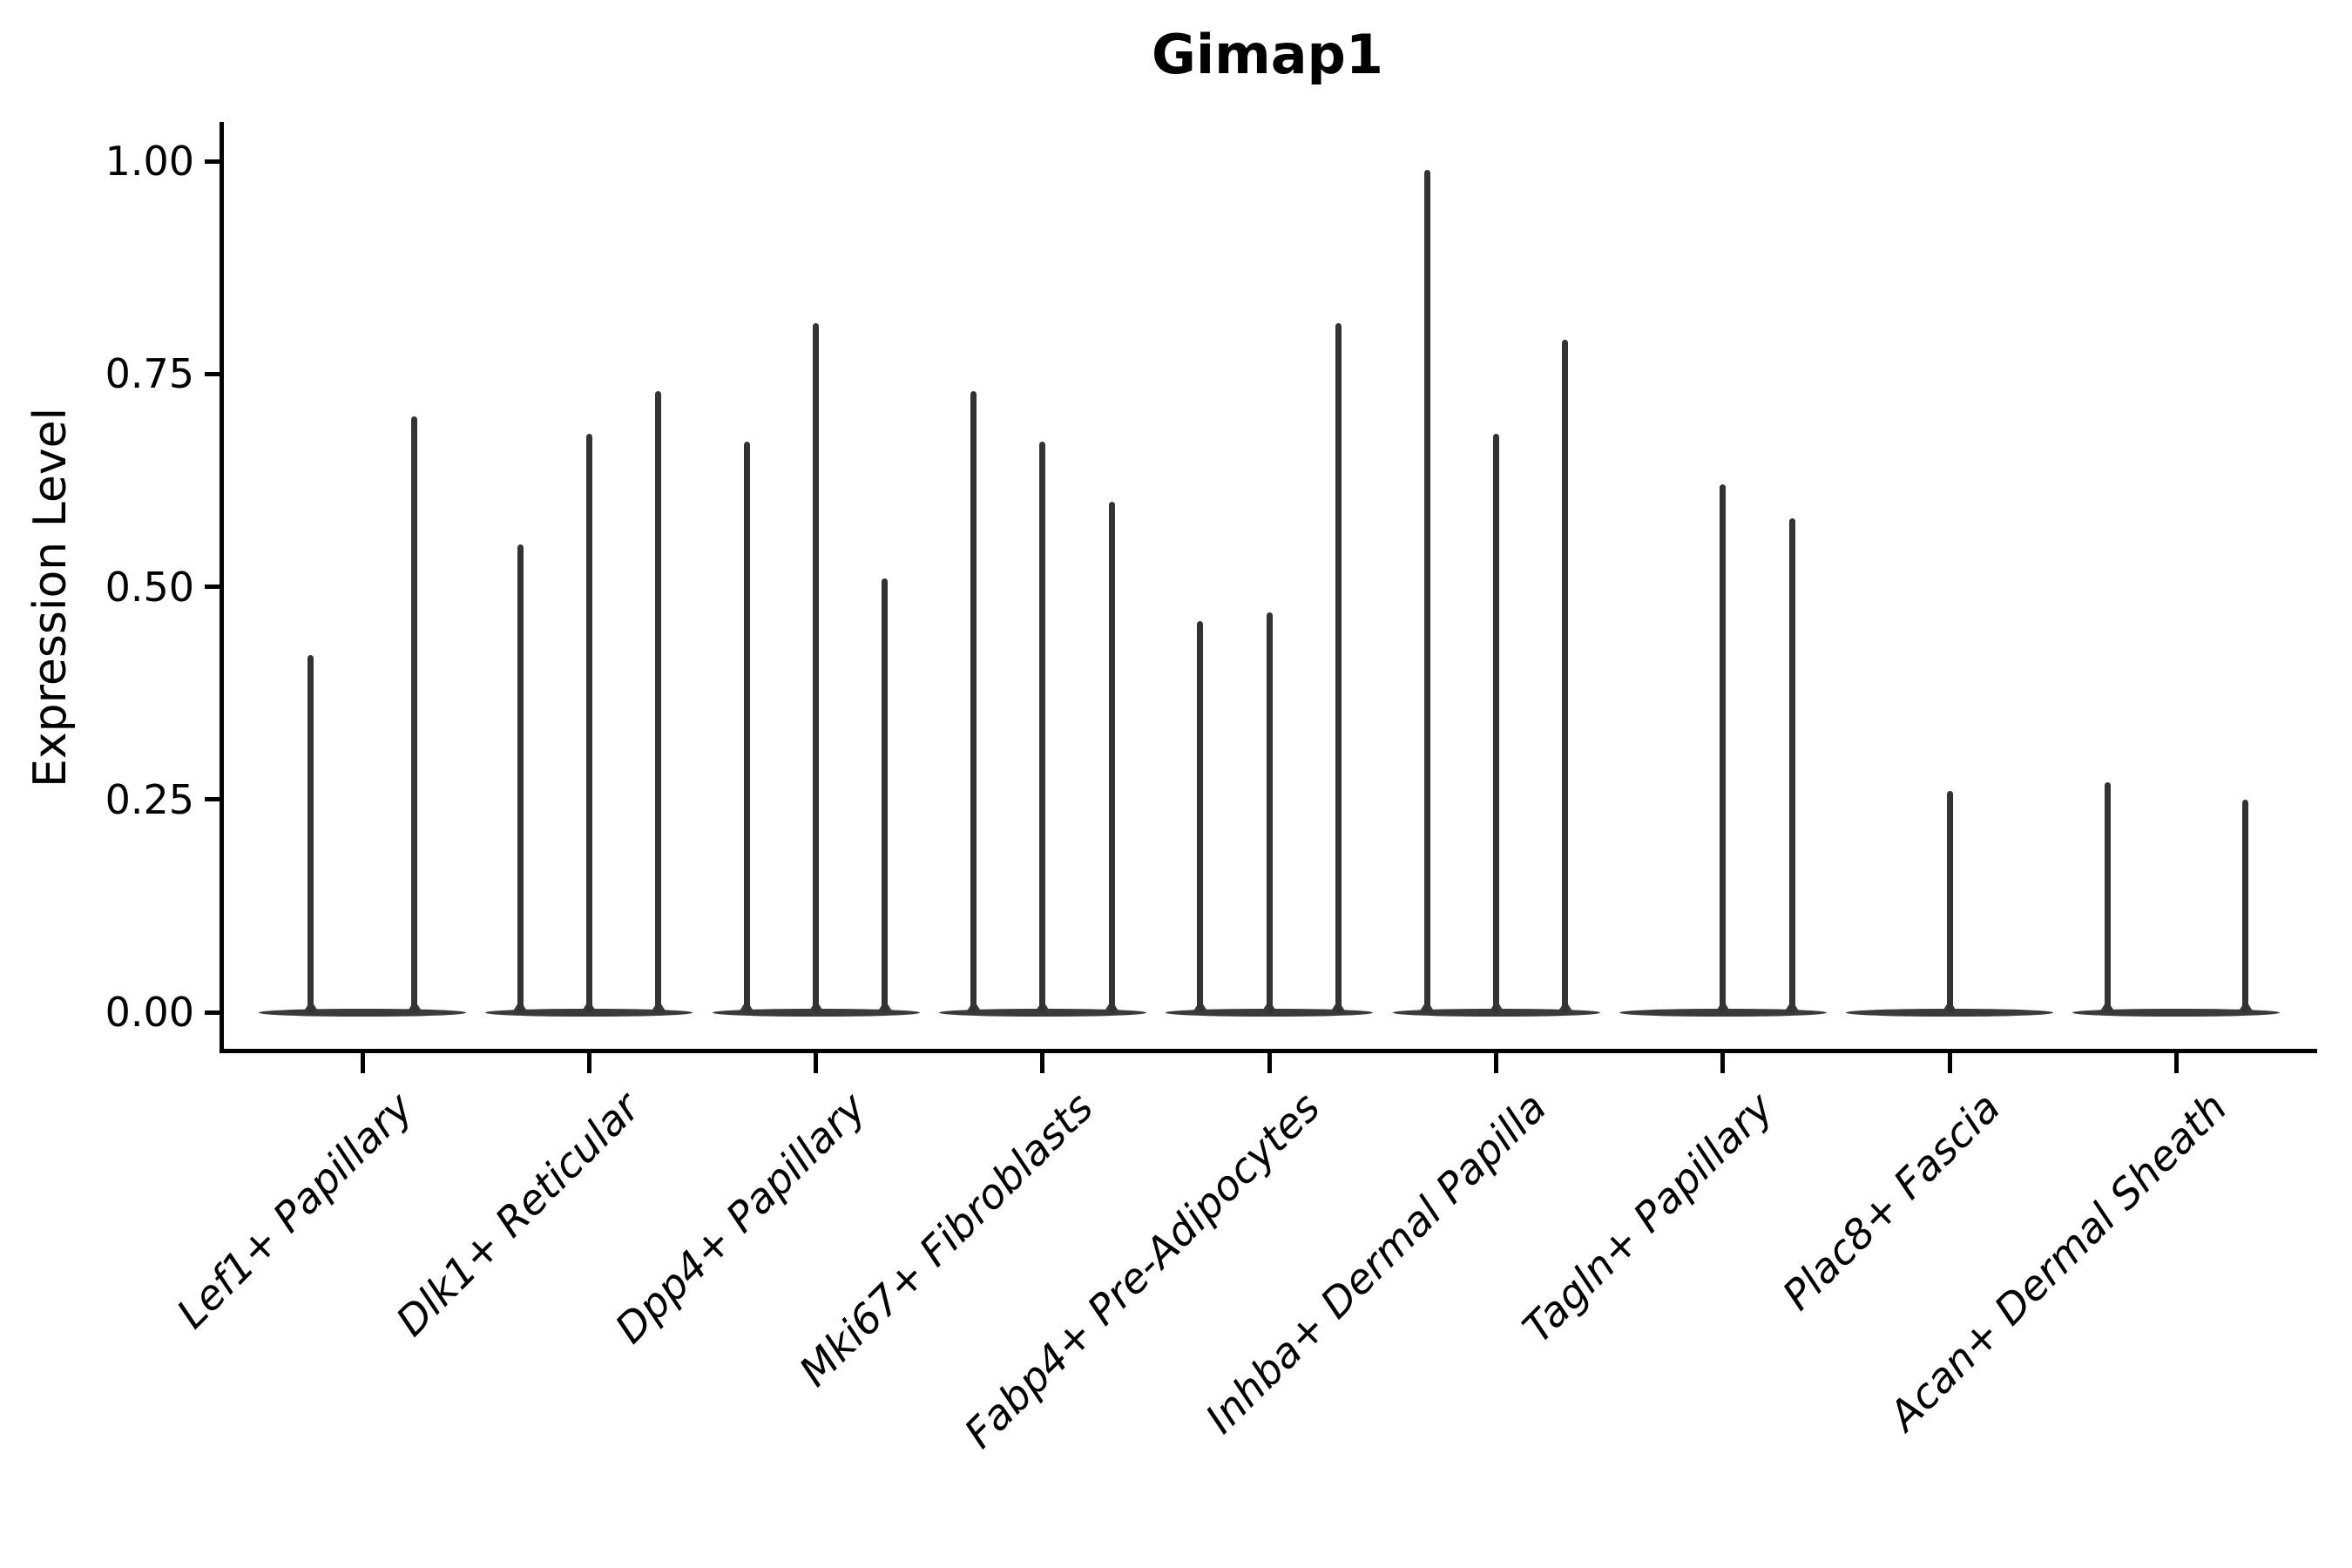 The width and height of the screenshot is (2352, 1568). Describe the element at coordinates (294, 1211) in the screenshot. I see `x-tick-label: Lef1+ Papillary` at that location.